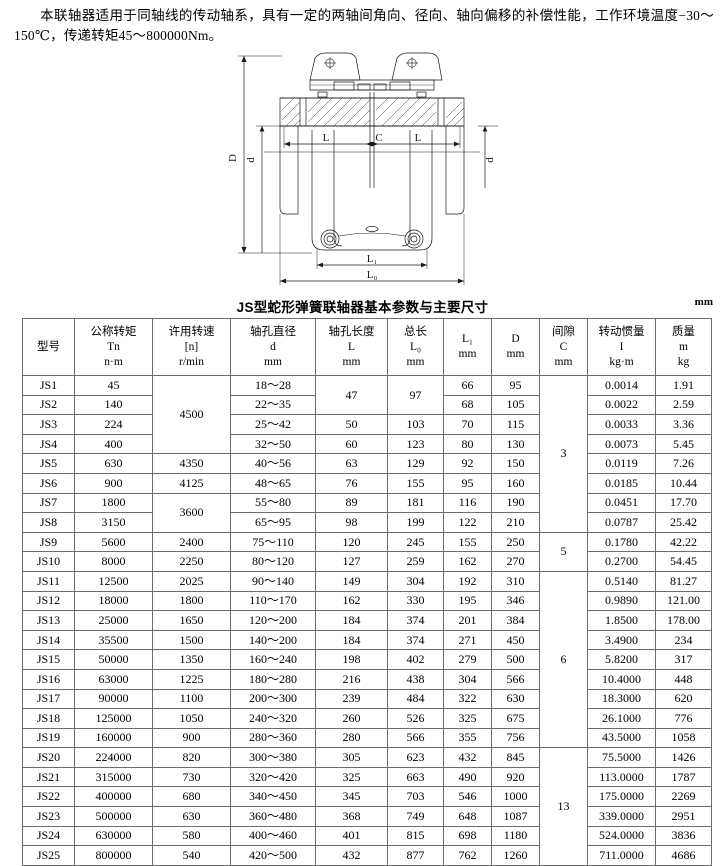 This screenshot has height=866, width=725. Describe the element at coordinates (683, 738) in the screenshot. I see `cell-mass: 1058` at that location.